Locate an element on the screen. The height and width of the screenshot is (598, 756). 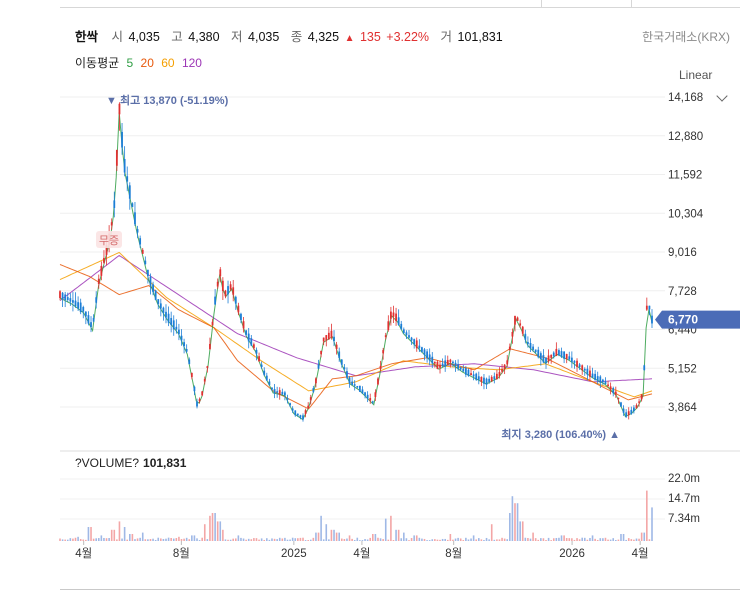
open-value: 4,035 is located at coordinates (144, 37).